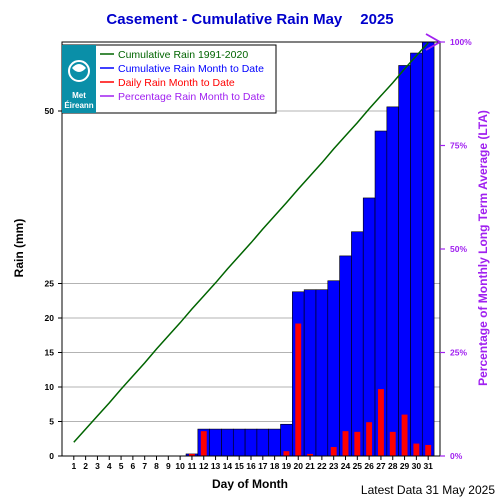 The width and height of the screenshot is (500, 500). I want to click on y-axis-label: Rain (mm), so click(19, 248).